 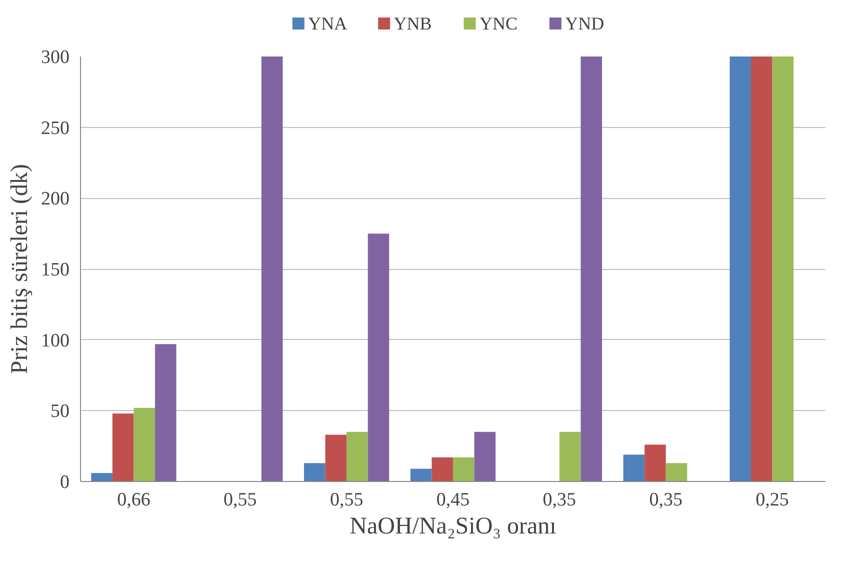 I want to click on y-tick-label: 250, so click(x=55, y=128).